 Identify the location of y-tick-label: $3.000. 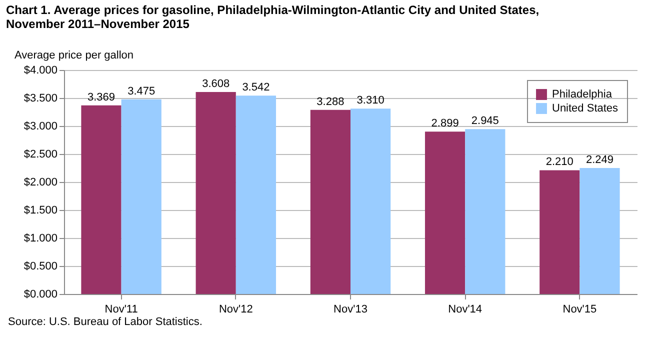
(41, 126).